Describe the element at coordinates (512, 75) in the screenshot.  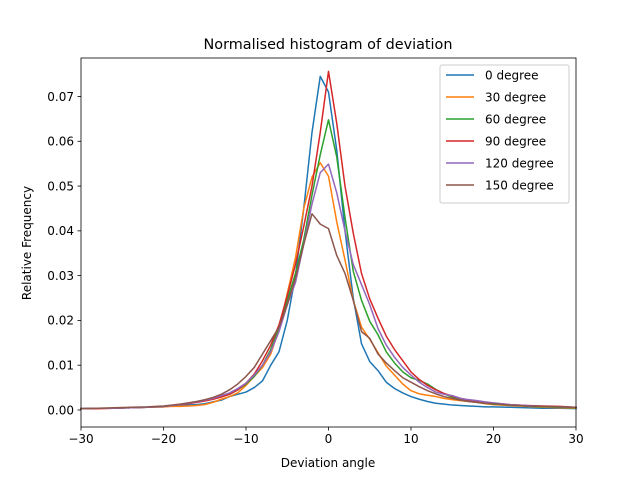
I see `legend-entry-0: 0 degree` at that location.